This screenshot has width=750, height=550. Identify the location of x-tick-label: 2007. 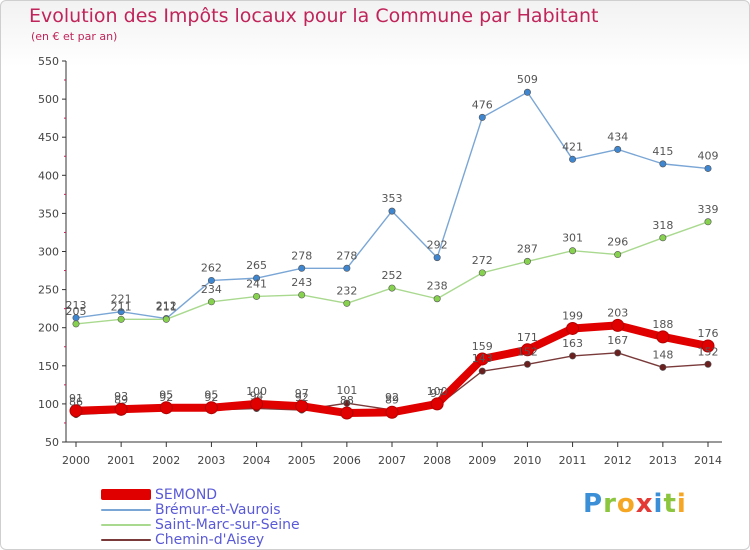
(392, 460).